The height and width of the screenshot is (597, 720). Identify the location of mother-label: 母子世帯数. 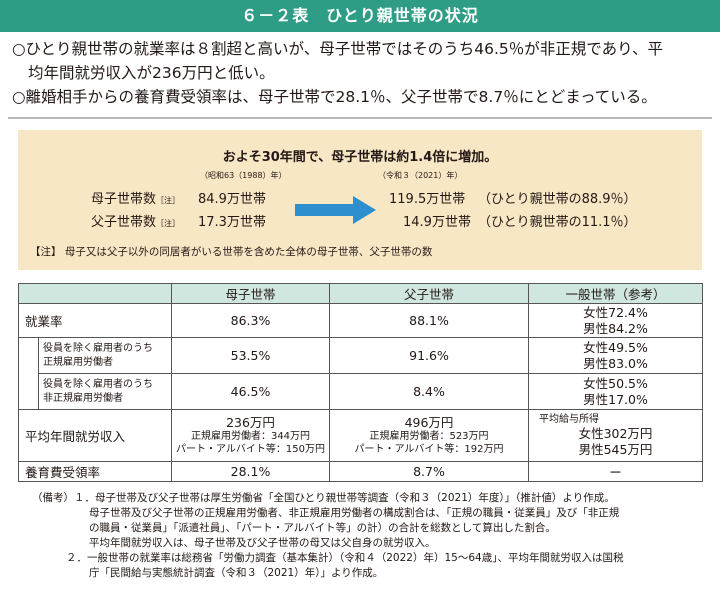
(124, 199).